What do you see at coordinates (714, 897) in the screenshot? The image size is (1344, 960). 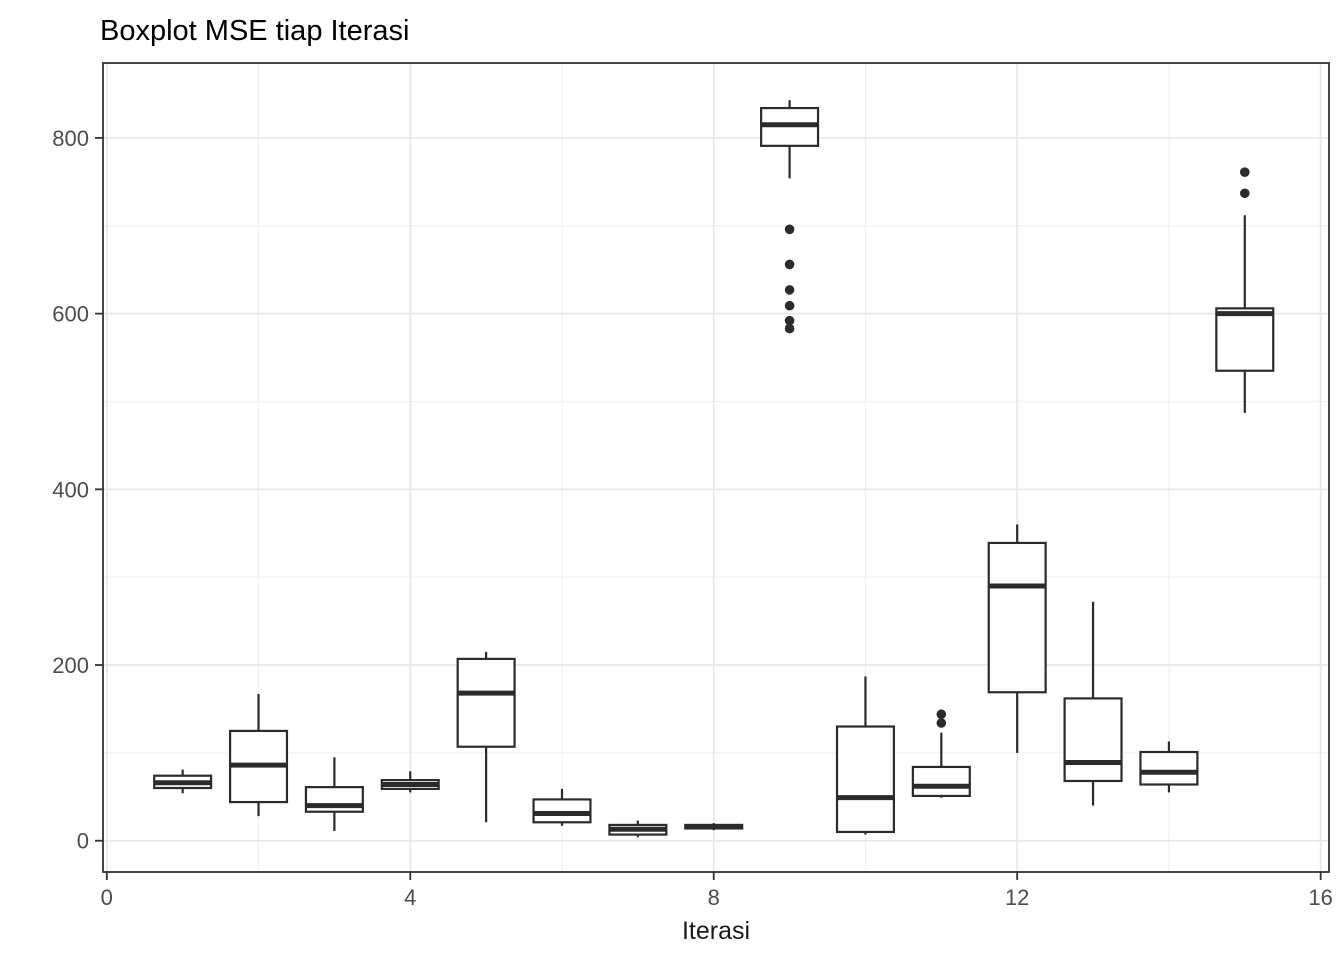 I see `x-tick-label: 8` at bounding box center [714, 897].